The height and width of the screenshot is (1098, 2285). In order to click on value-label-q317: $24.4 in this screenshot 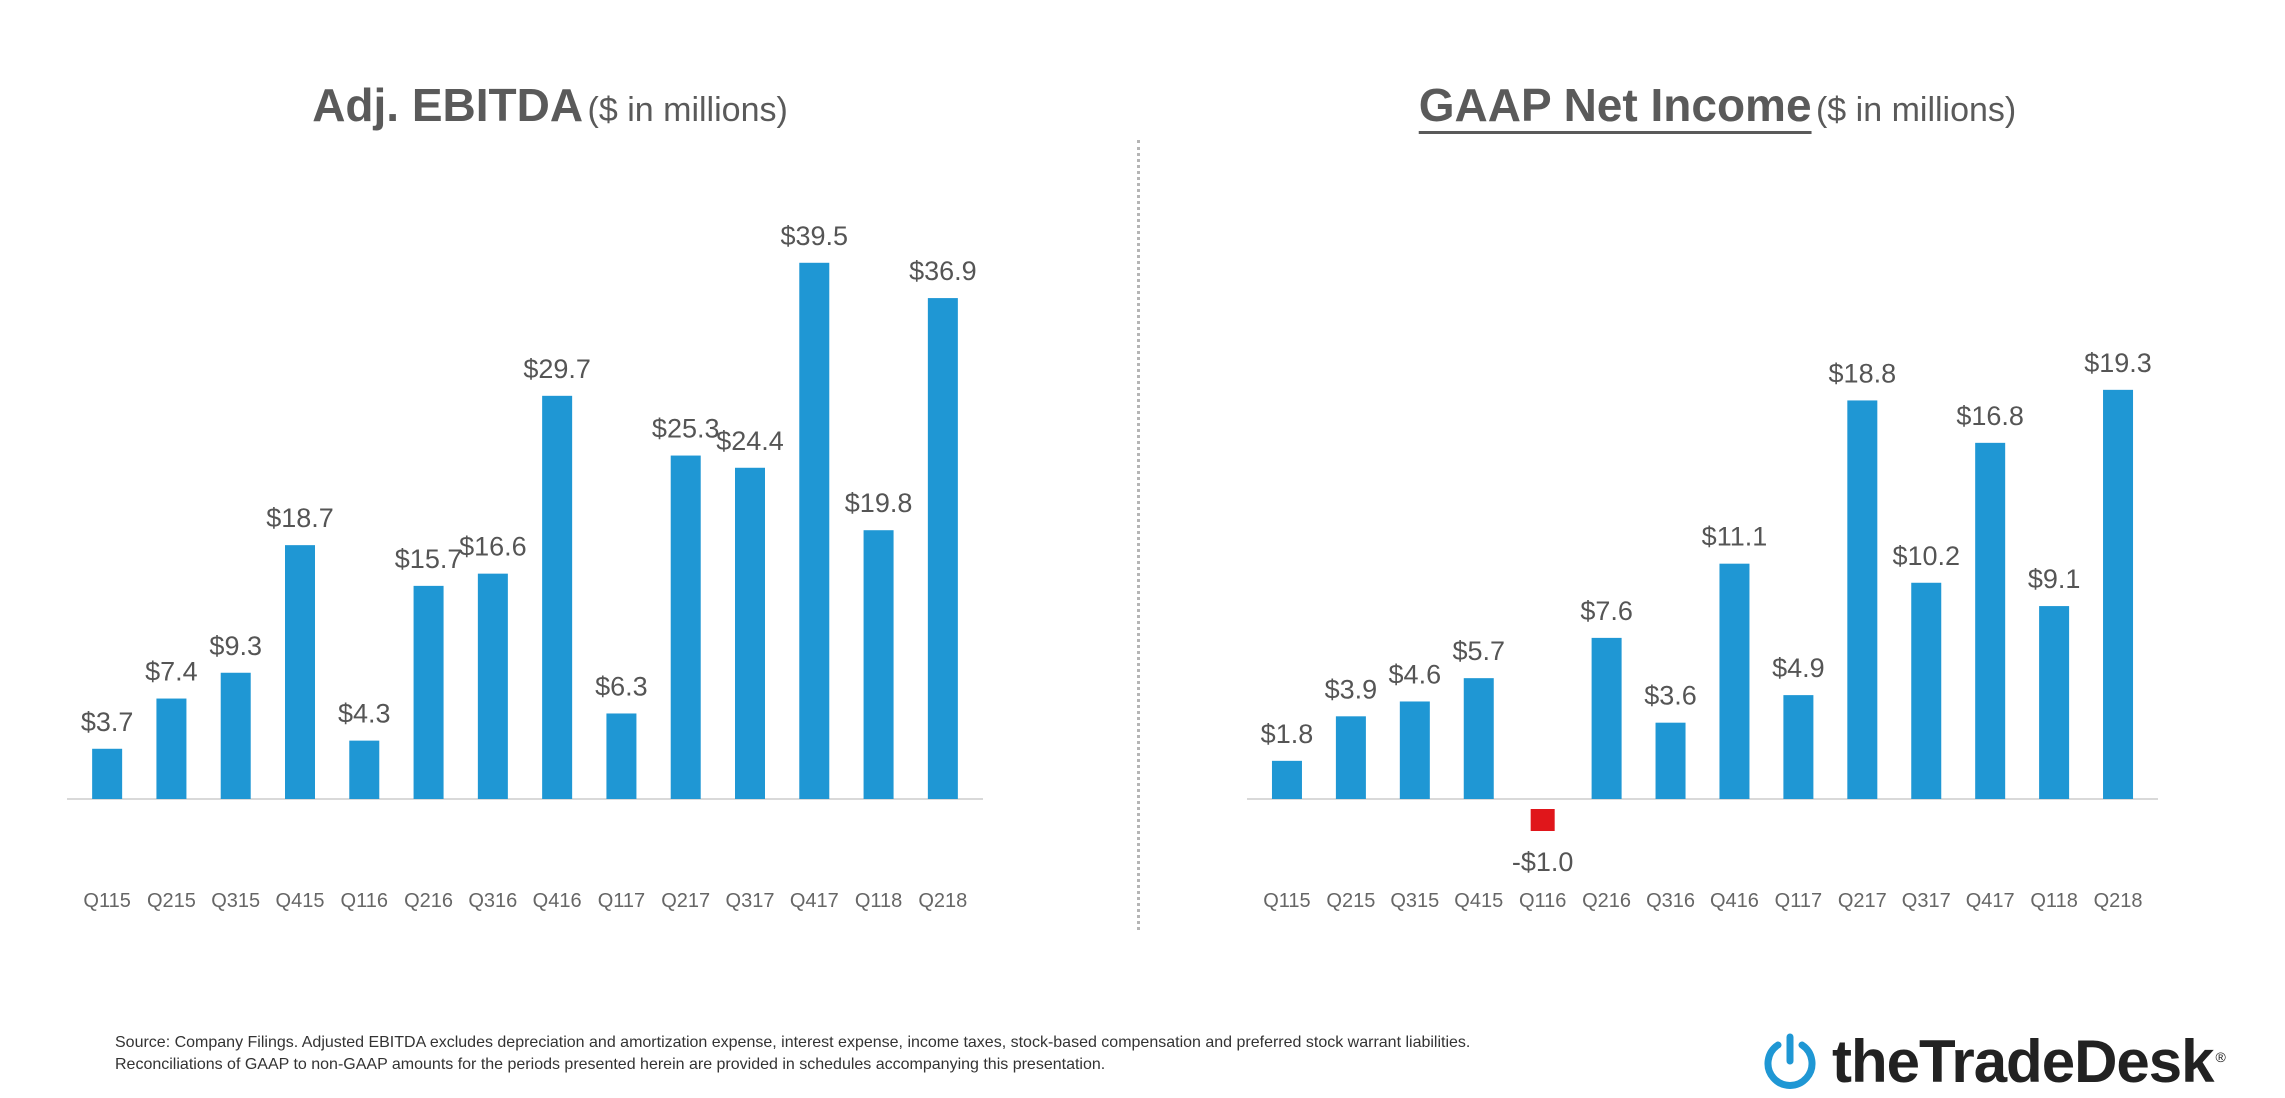, I will do `click(750, 441)`.